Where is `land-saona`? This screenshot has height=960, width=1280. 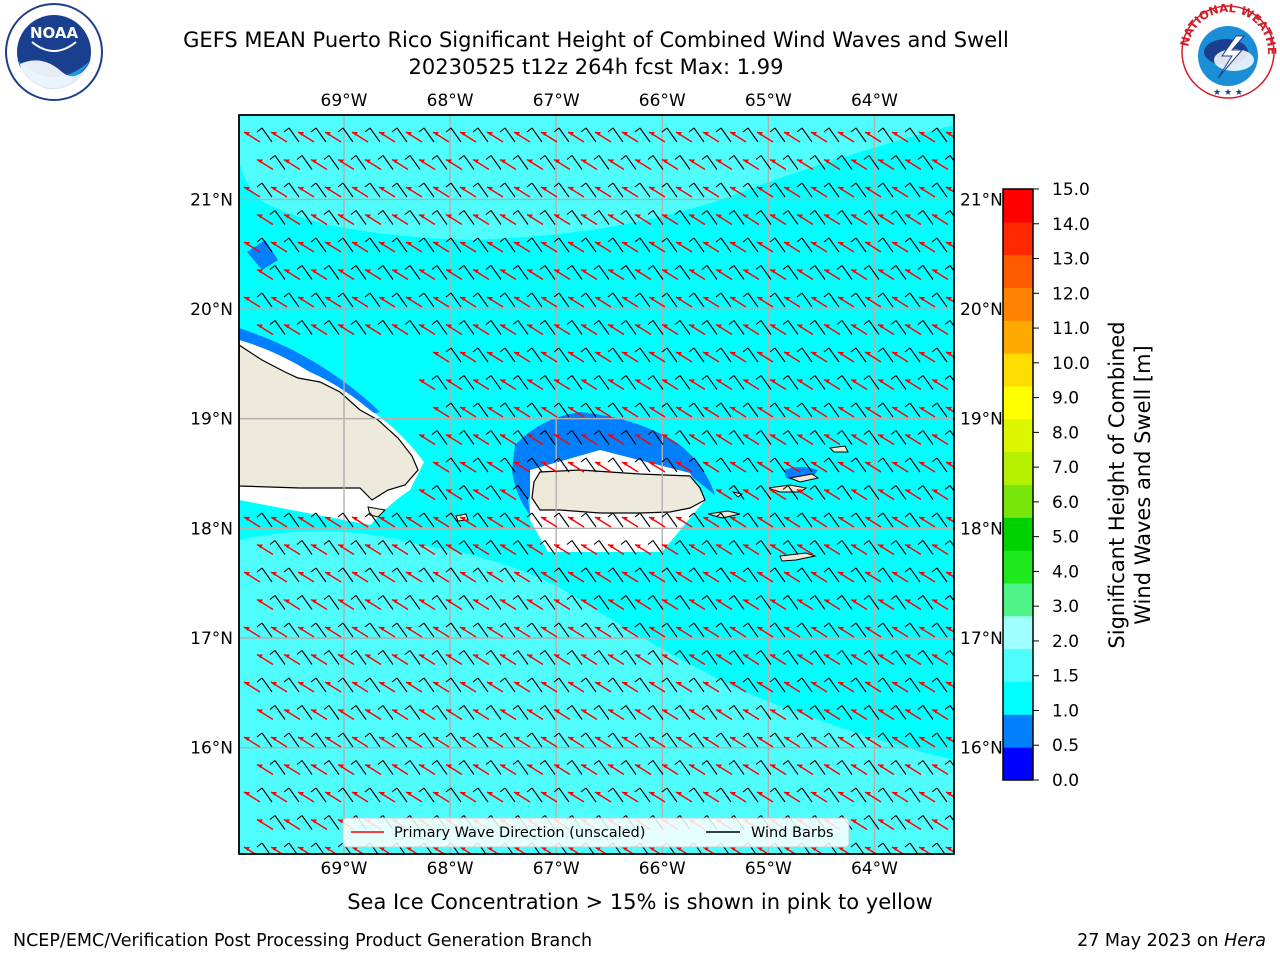
land-saona is located at coordinates (377, 512).